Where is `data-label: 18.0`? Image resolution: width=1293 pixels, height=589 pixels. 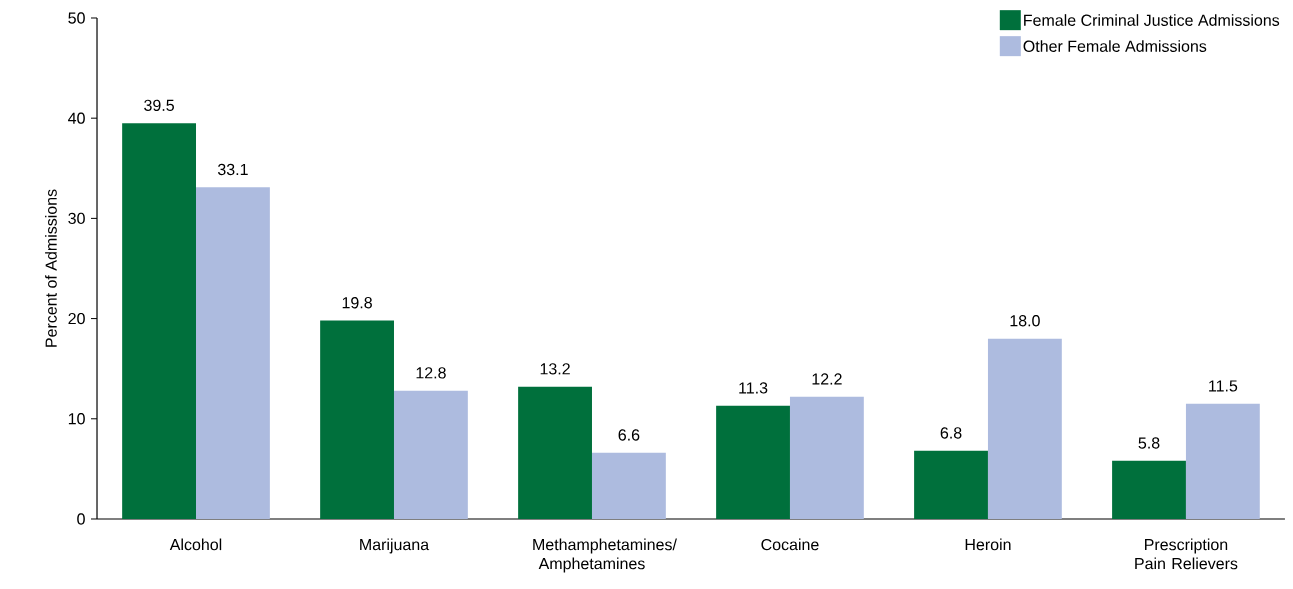
data-label: 18.0 is located at coordinates (1025, 321).